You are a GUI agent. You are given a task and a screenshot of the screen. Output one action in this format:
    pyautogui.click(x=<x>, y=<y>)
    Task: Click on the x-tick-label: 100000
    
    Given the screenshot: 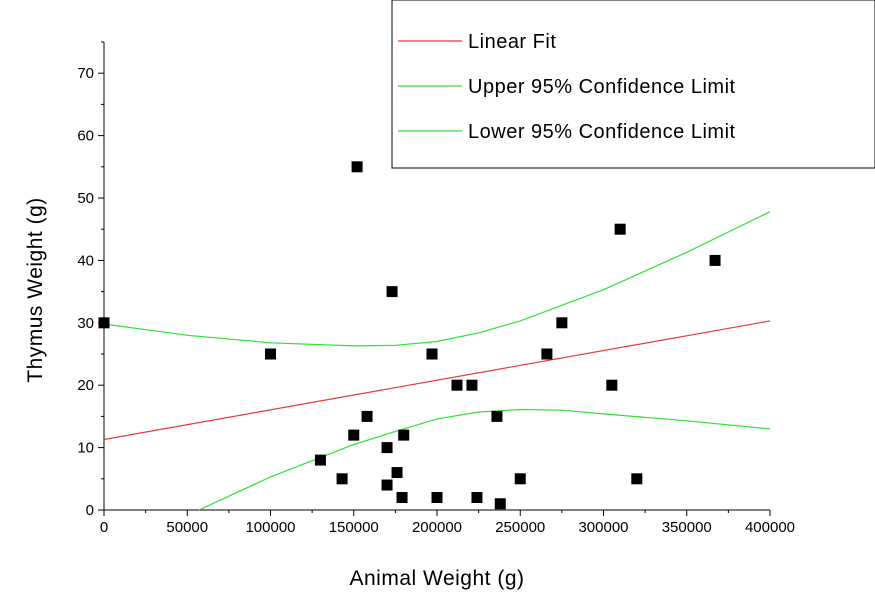 What is the action you would take?
    pyautogui.click(x=270, y=527)
    